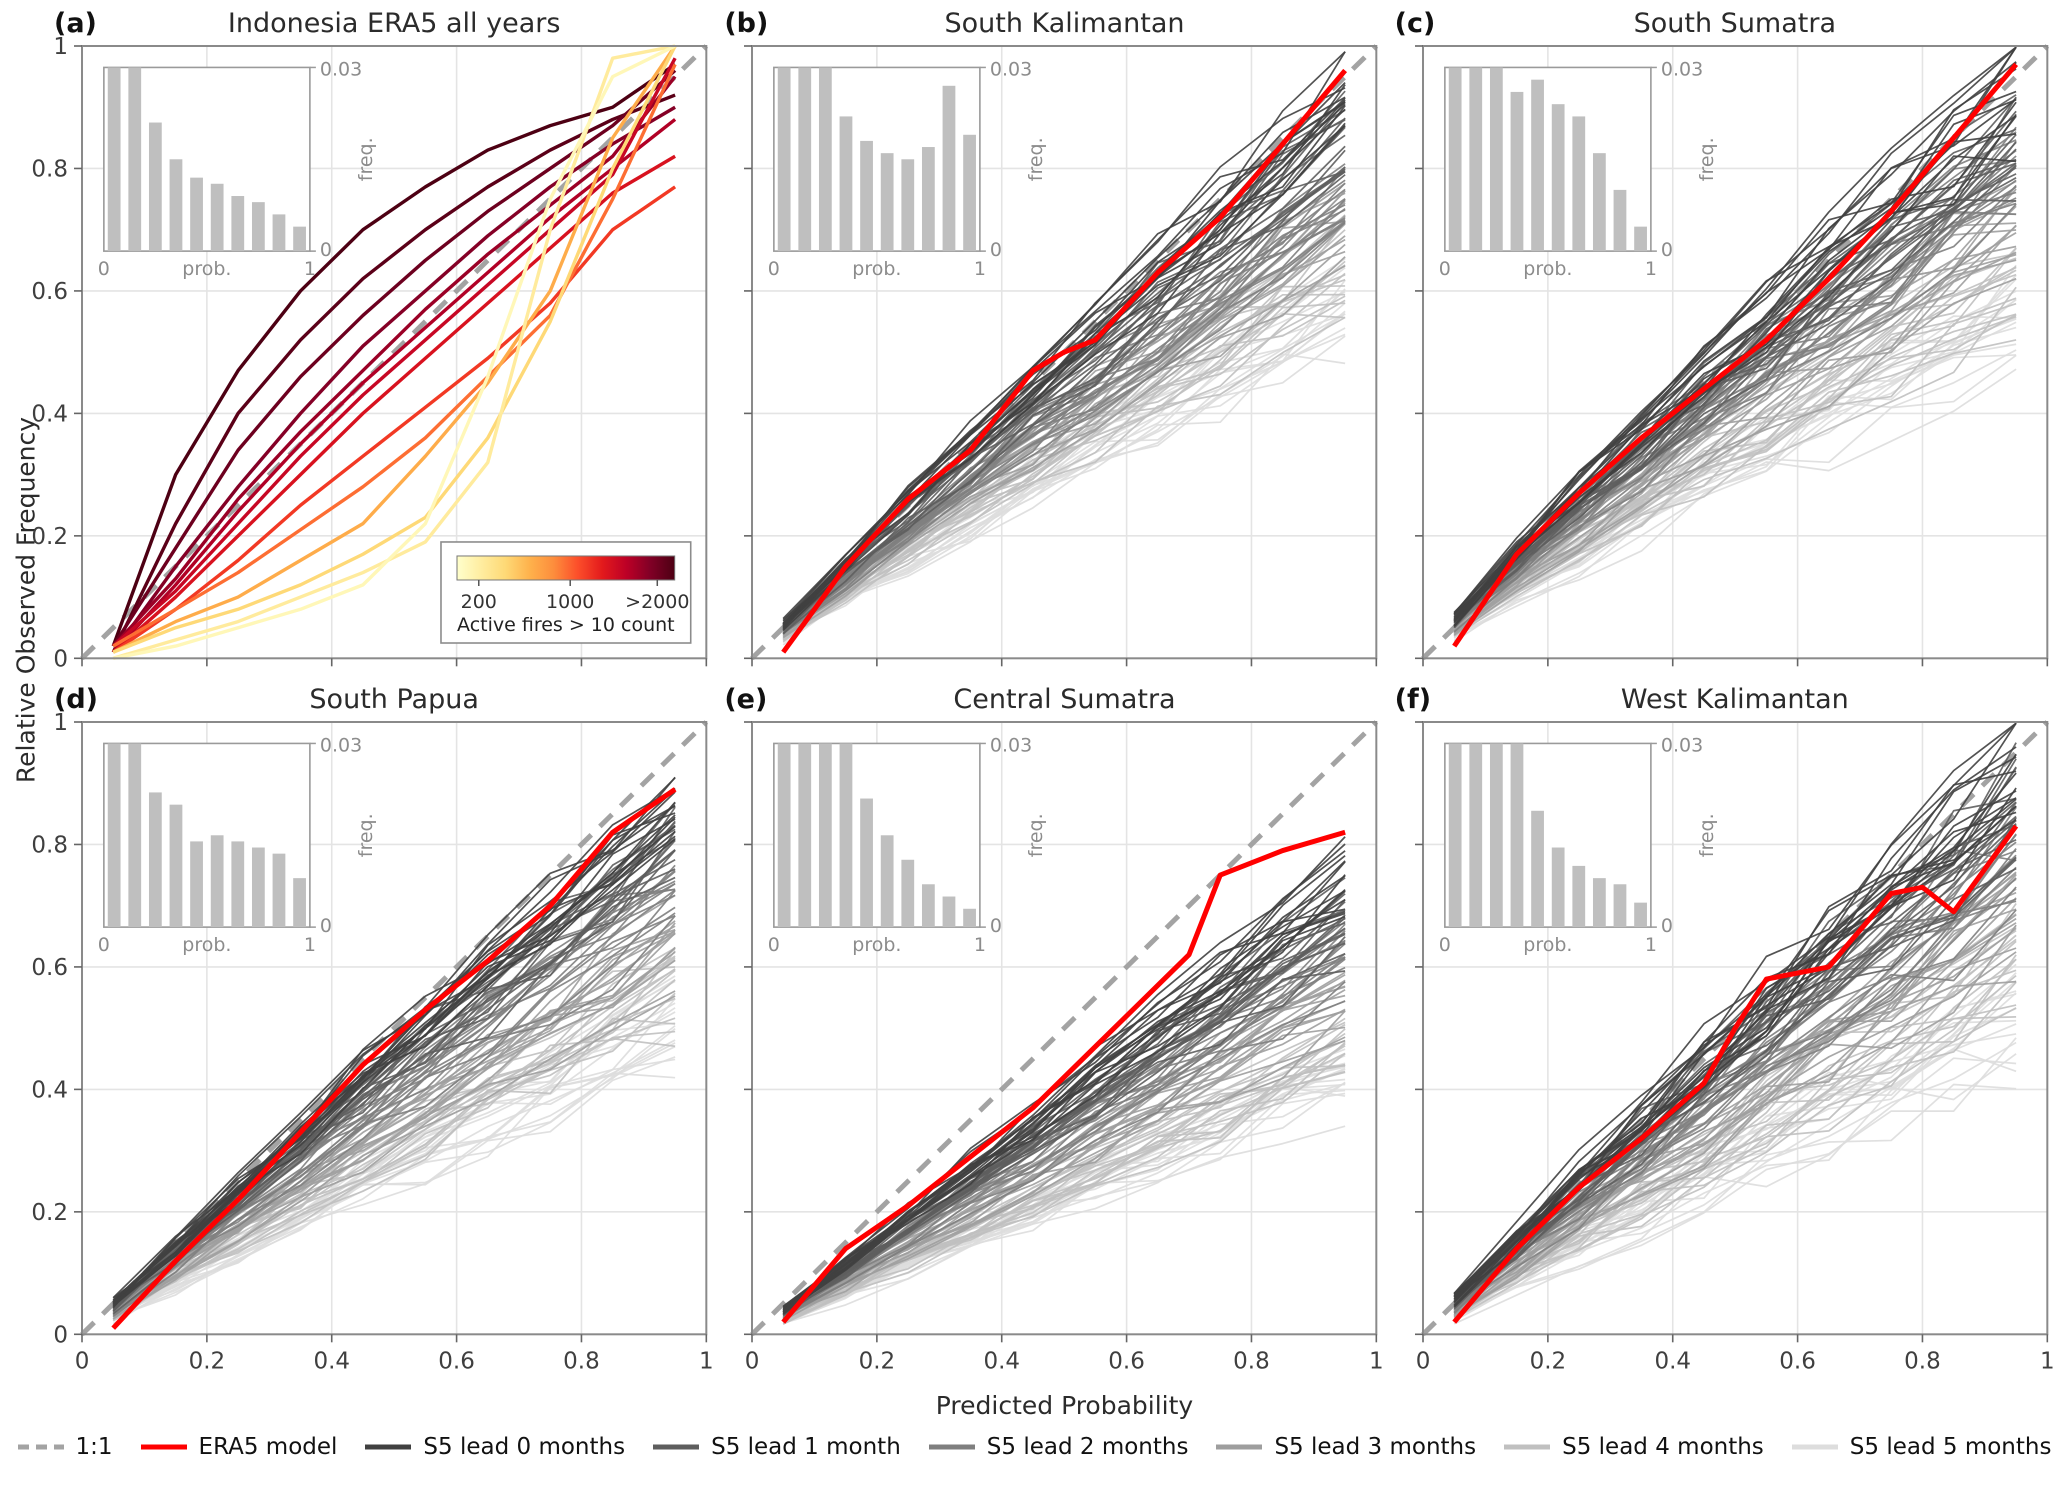  Describe the element at coordinates (1633, 1447) in the screenshot. I see `legend-item: S5 lead 4 months` at that location.